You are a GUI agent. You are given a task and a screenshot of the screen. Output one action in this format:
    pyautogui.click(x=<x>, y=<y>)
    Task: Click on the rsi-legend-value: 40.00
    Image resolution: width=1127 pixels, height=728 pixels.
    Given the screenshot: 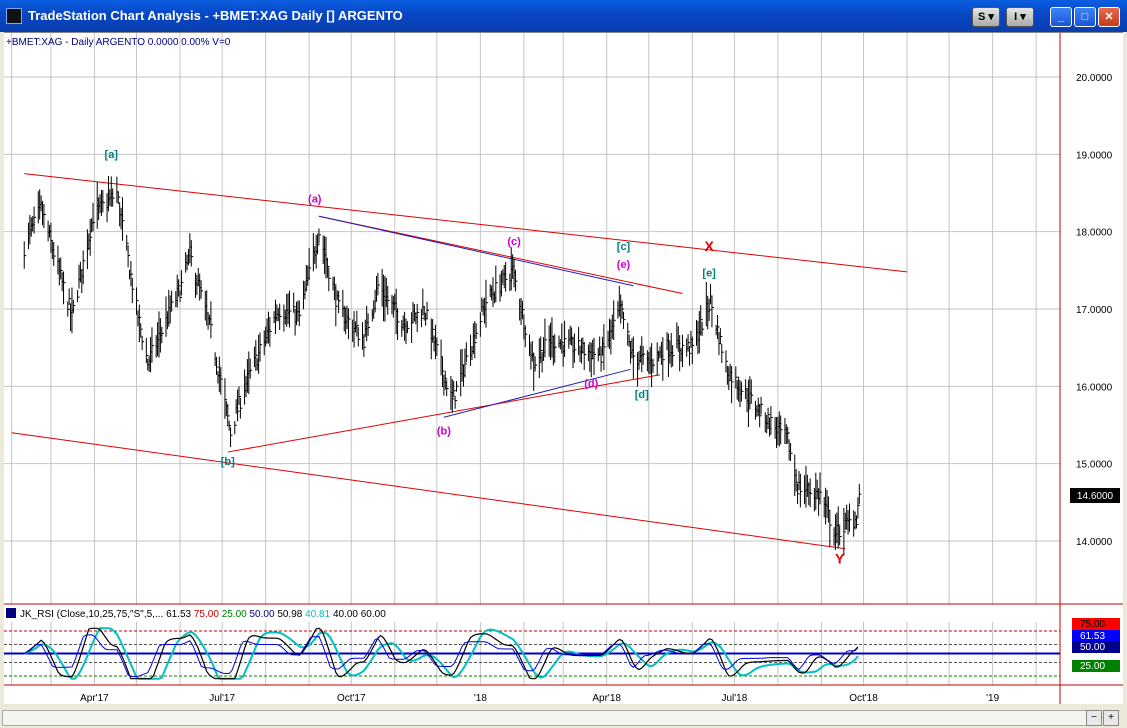 What is the action you would take?
    pyautogui.click(x=347, y=614)
    